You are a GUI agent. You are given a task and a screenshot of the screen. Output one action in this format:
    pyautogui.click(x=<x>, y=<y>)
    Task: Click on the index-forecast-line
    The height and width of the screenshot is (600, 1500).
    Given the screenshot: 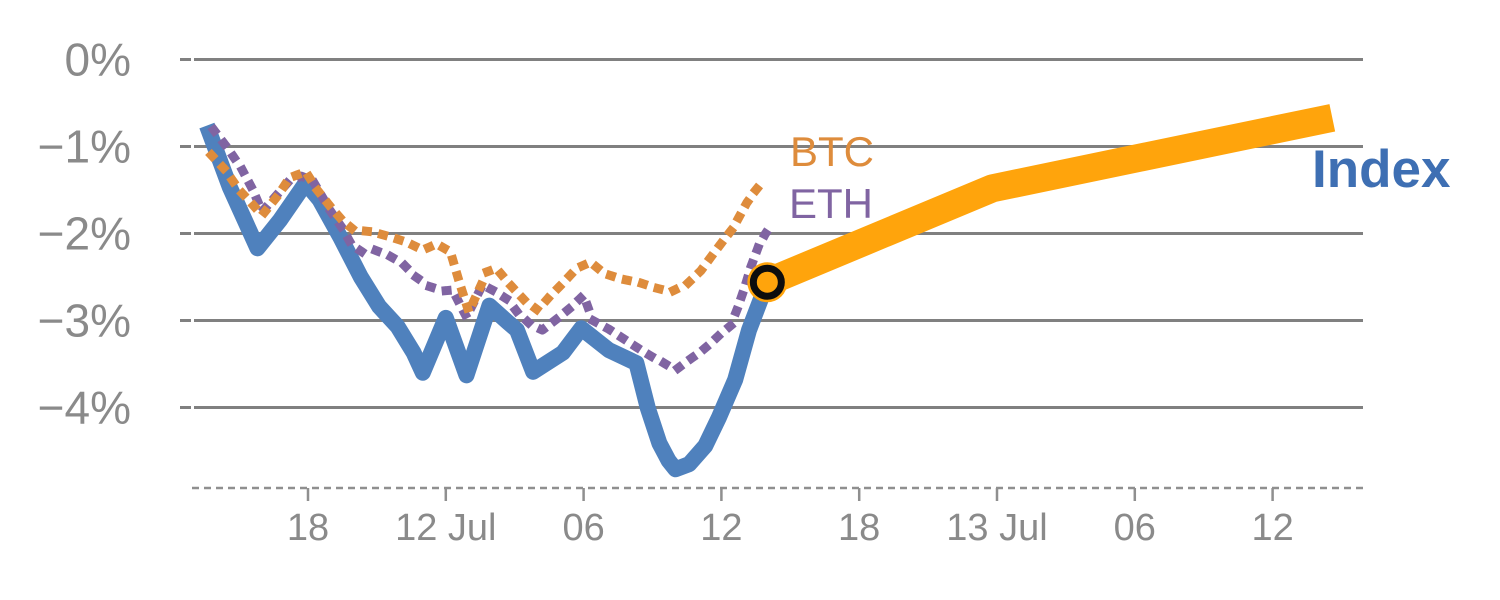 What is the action you would take?
    pyautogui.click(x=1048, y=200)
    